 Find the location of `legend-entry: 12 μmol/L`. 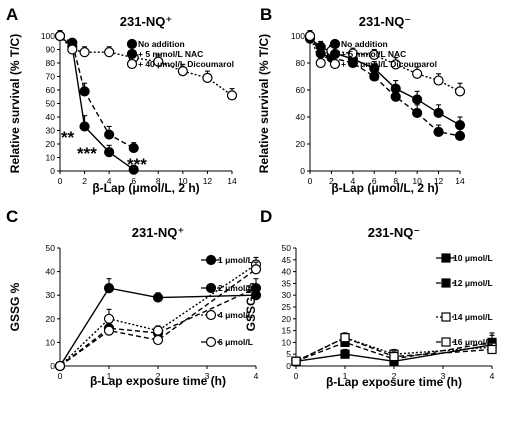

legend-entry: 12 μmol/L is located at coordinates (473, 283).